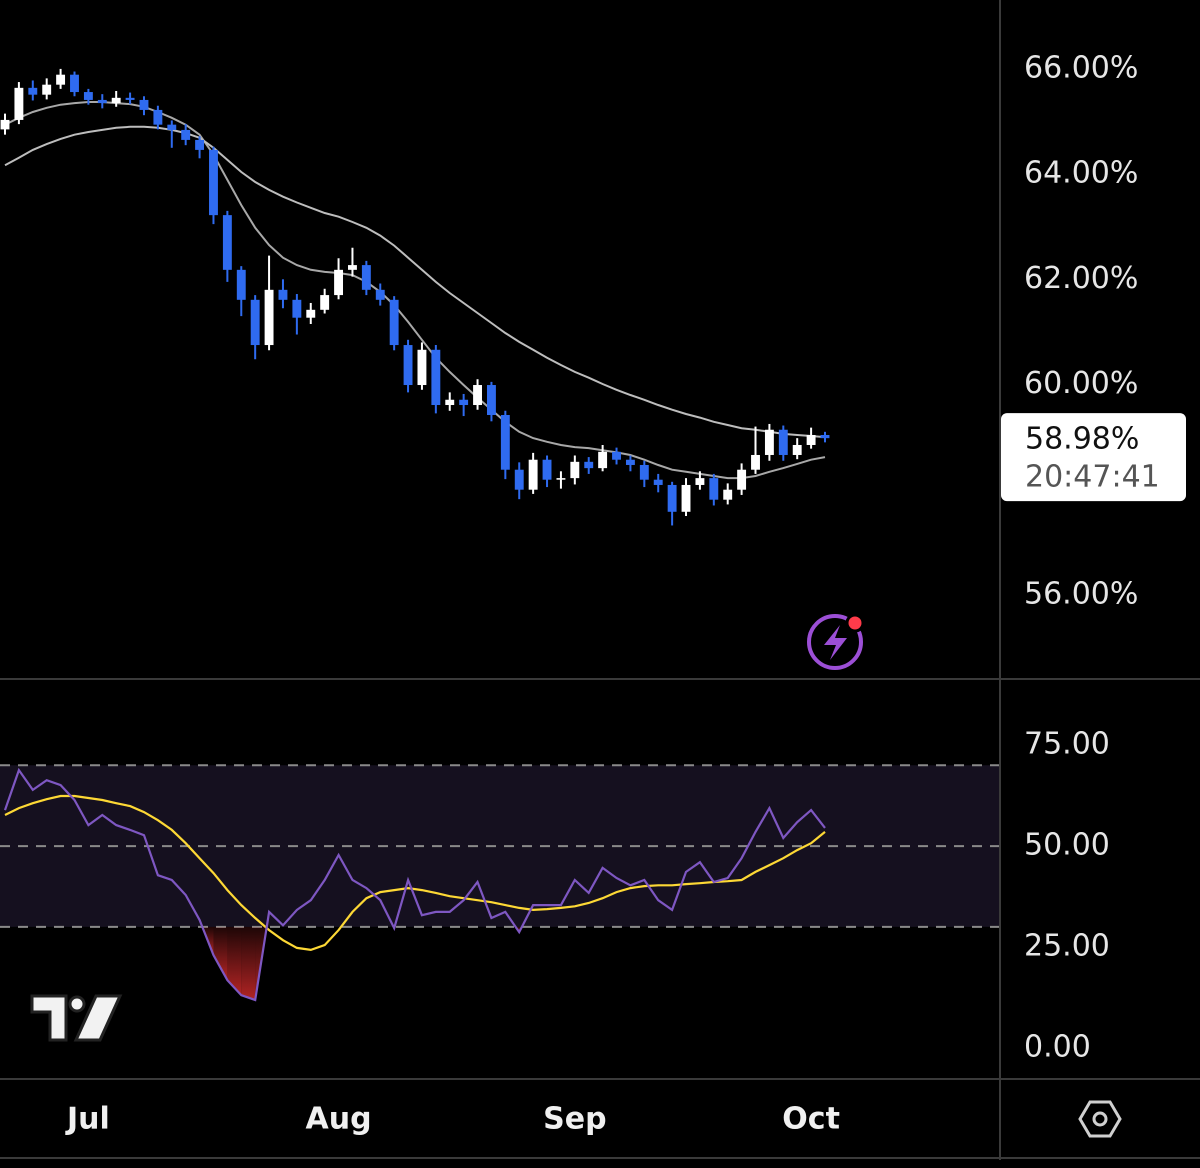 Image resolution: width=1200 pixels, height=1168 pixels. What do you see at coordinates (1092, 477) in the screenshot?
I see `countdown: 20:47:41` at bounding box center [1092, 477].